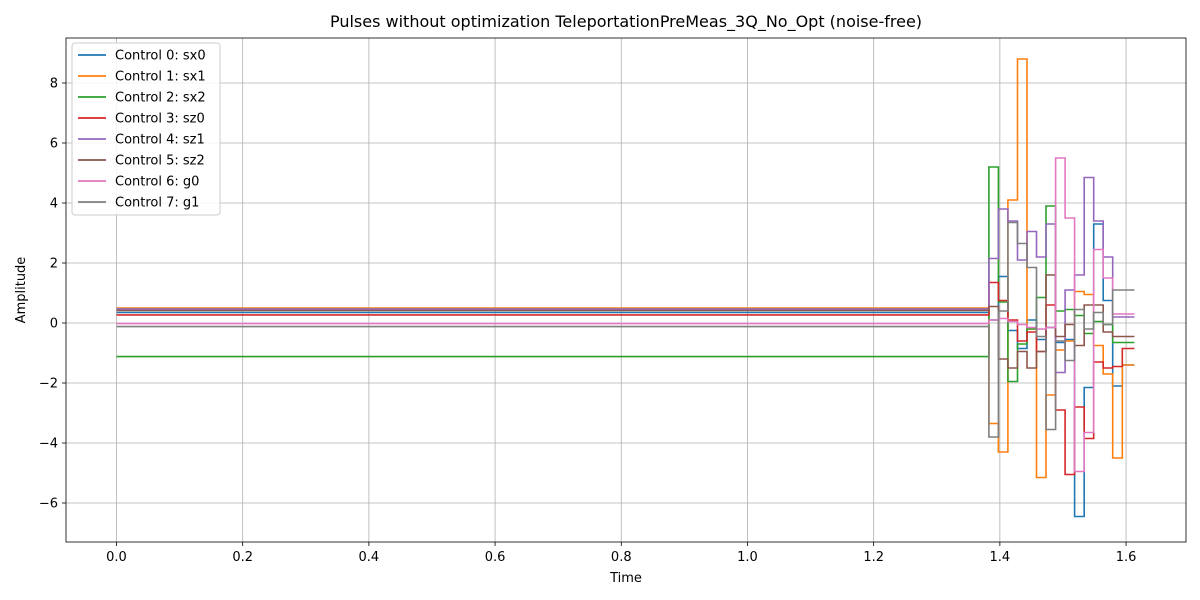  What do you see at coordinates (116, 557) in the screenshot?
I see `x-tick-label: 0.0` at bounding box center [116, 557].